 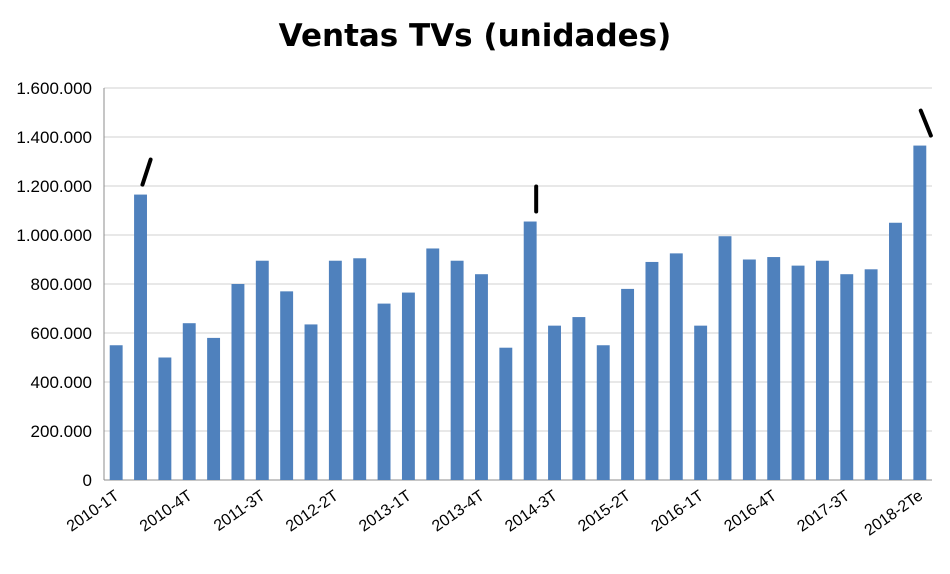 What do you see at coordinates (385, 511) in the screenshot?
I see `x-tick-label: 2013-1T` at bounding box center [385, 511].